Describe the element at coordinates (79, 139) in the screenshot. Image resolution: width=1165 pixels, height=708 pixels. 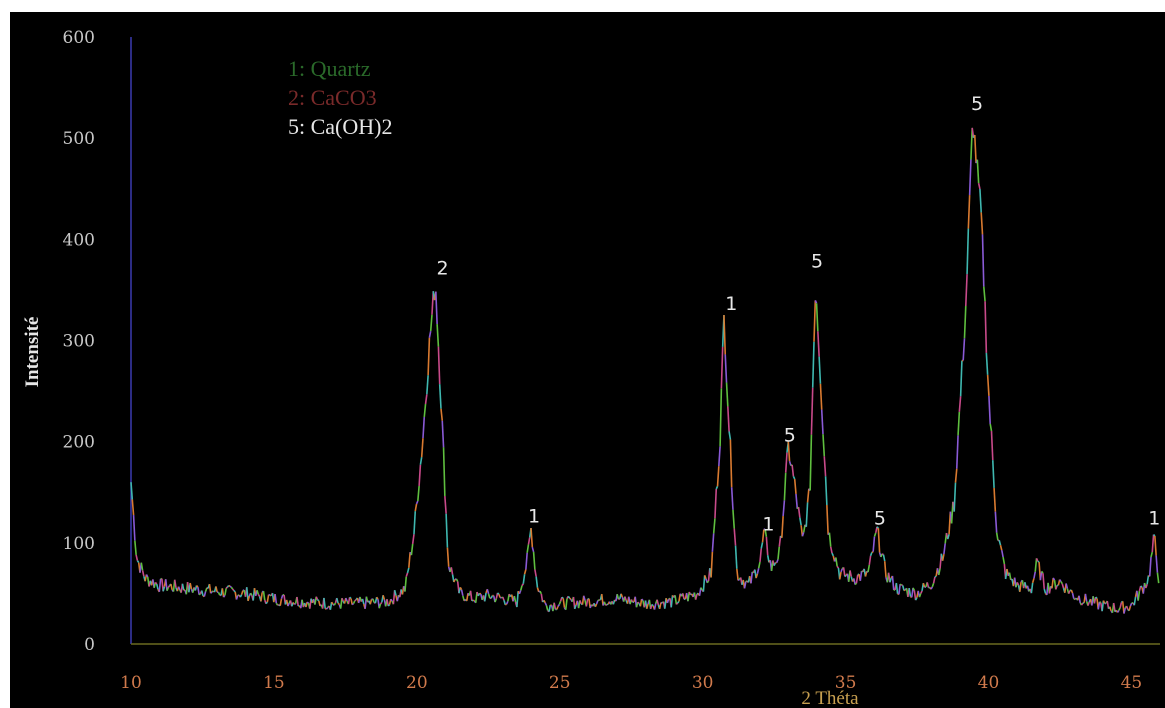
I see `y-tick-label: 500` at that location.